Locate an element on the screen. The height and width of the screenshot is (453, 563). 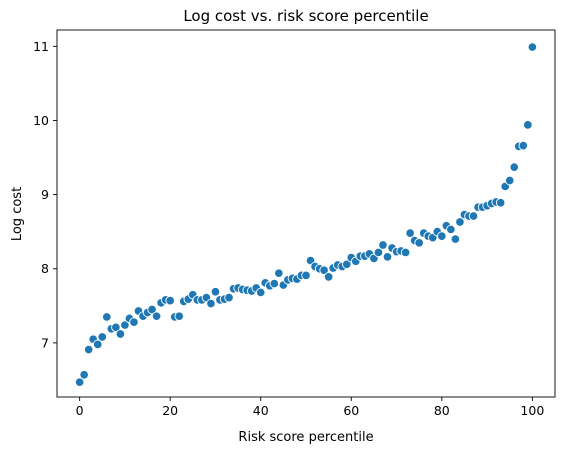
x-tick-label: 60 is located at coordinates (351, 410).